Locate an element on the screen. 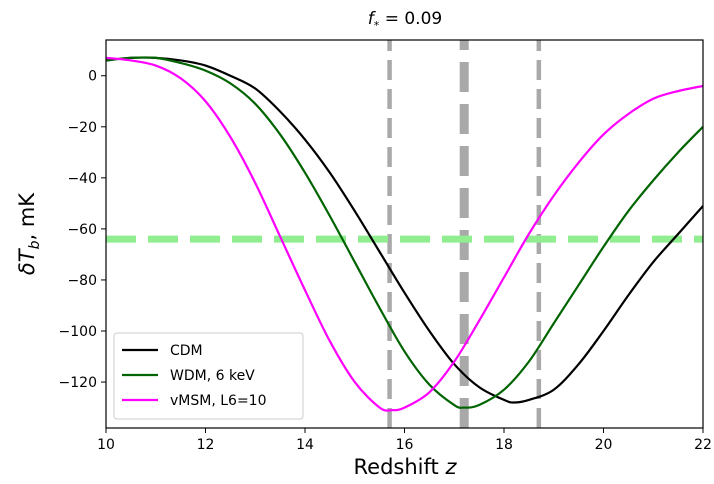 This screenshot has width=714, height=484. y-axis-label-var: T is located at coordinates (27, 254).